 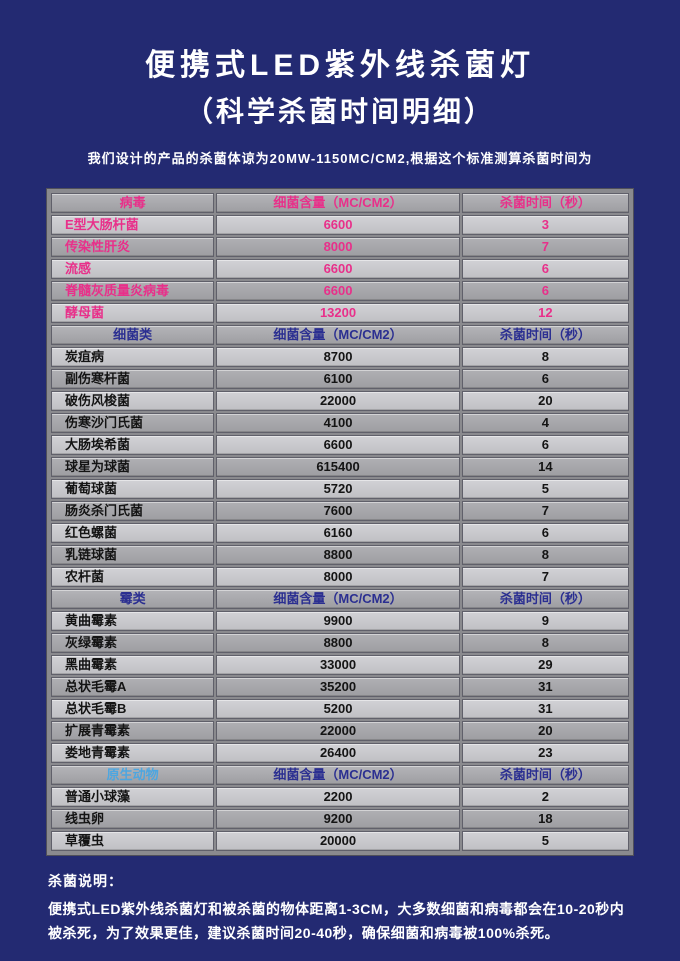 What do you see at coordinates (133, 444) in the screenshot?
I see `organism-name: 大肠埃希菌` at bounding box center [133, 444].